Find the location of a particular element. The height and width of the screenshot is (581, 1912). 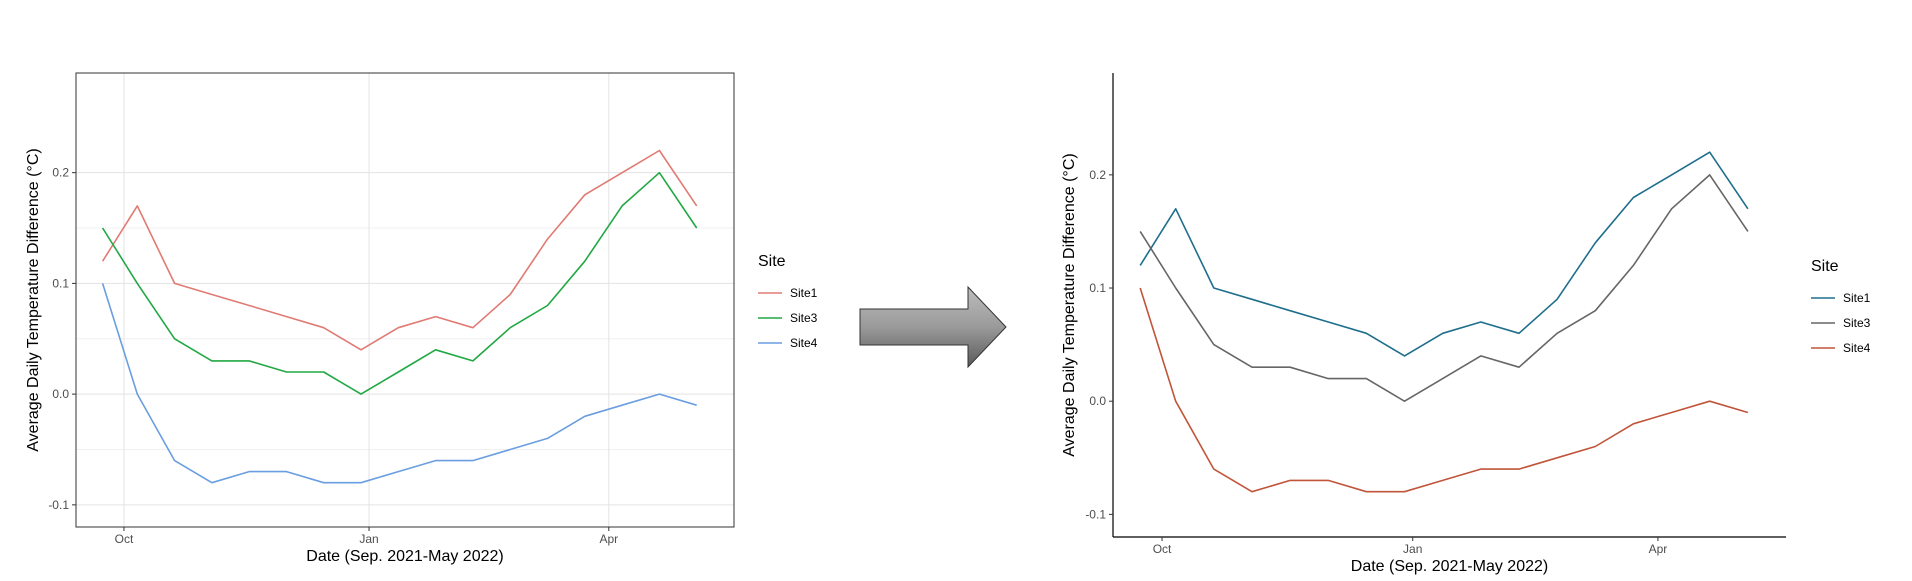

right-arrow-icon is located at coordinates (933, 327).